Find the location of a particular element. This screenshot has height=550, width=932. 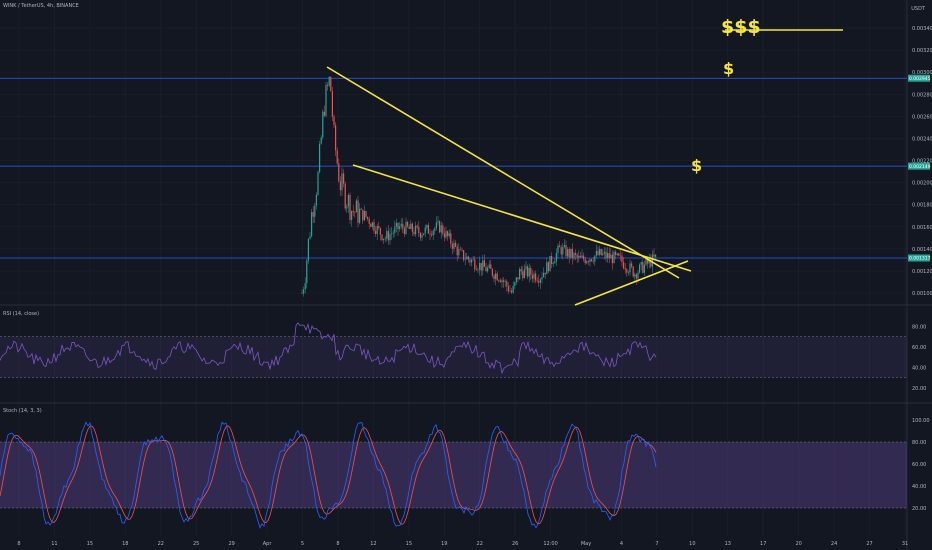

level-badge-text: 0.001317 is located at coordinates (920, 259).